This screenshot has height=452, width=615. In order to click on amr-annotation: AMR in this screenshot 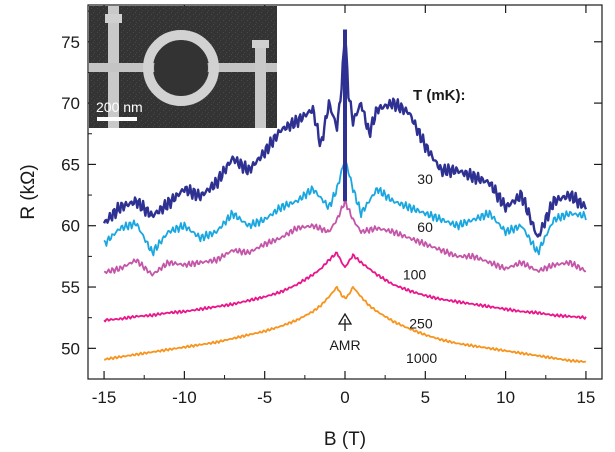, I will do `click(345, 332)`.